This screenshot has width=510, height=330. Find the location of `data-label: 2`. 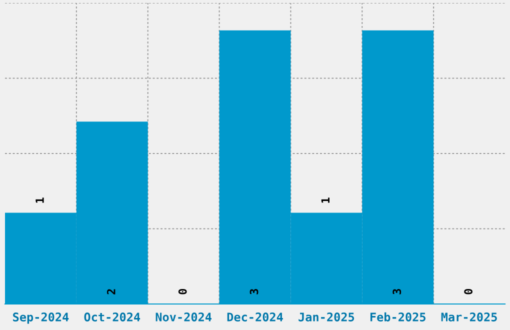

data-label: 2 is located at coordinates (111, 291).